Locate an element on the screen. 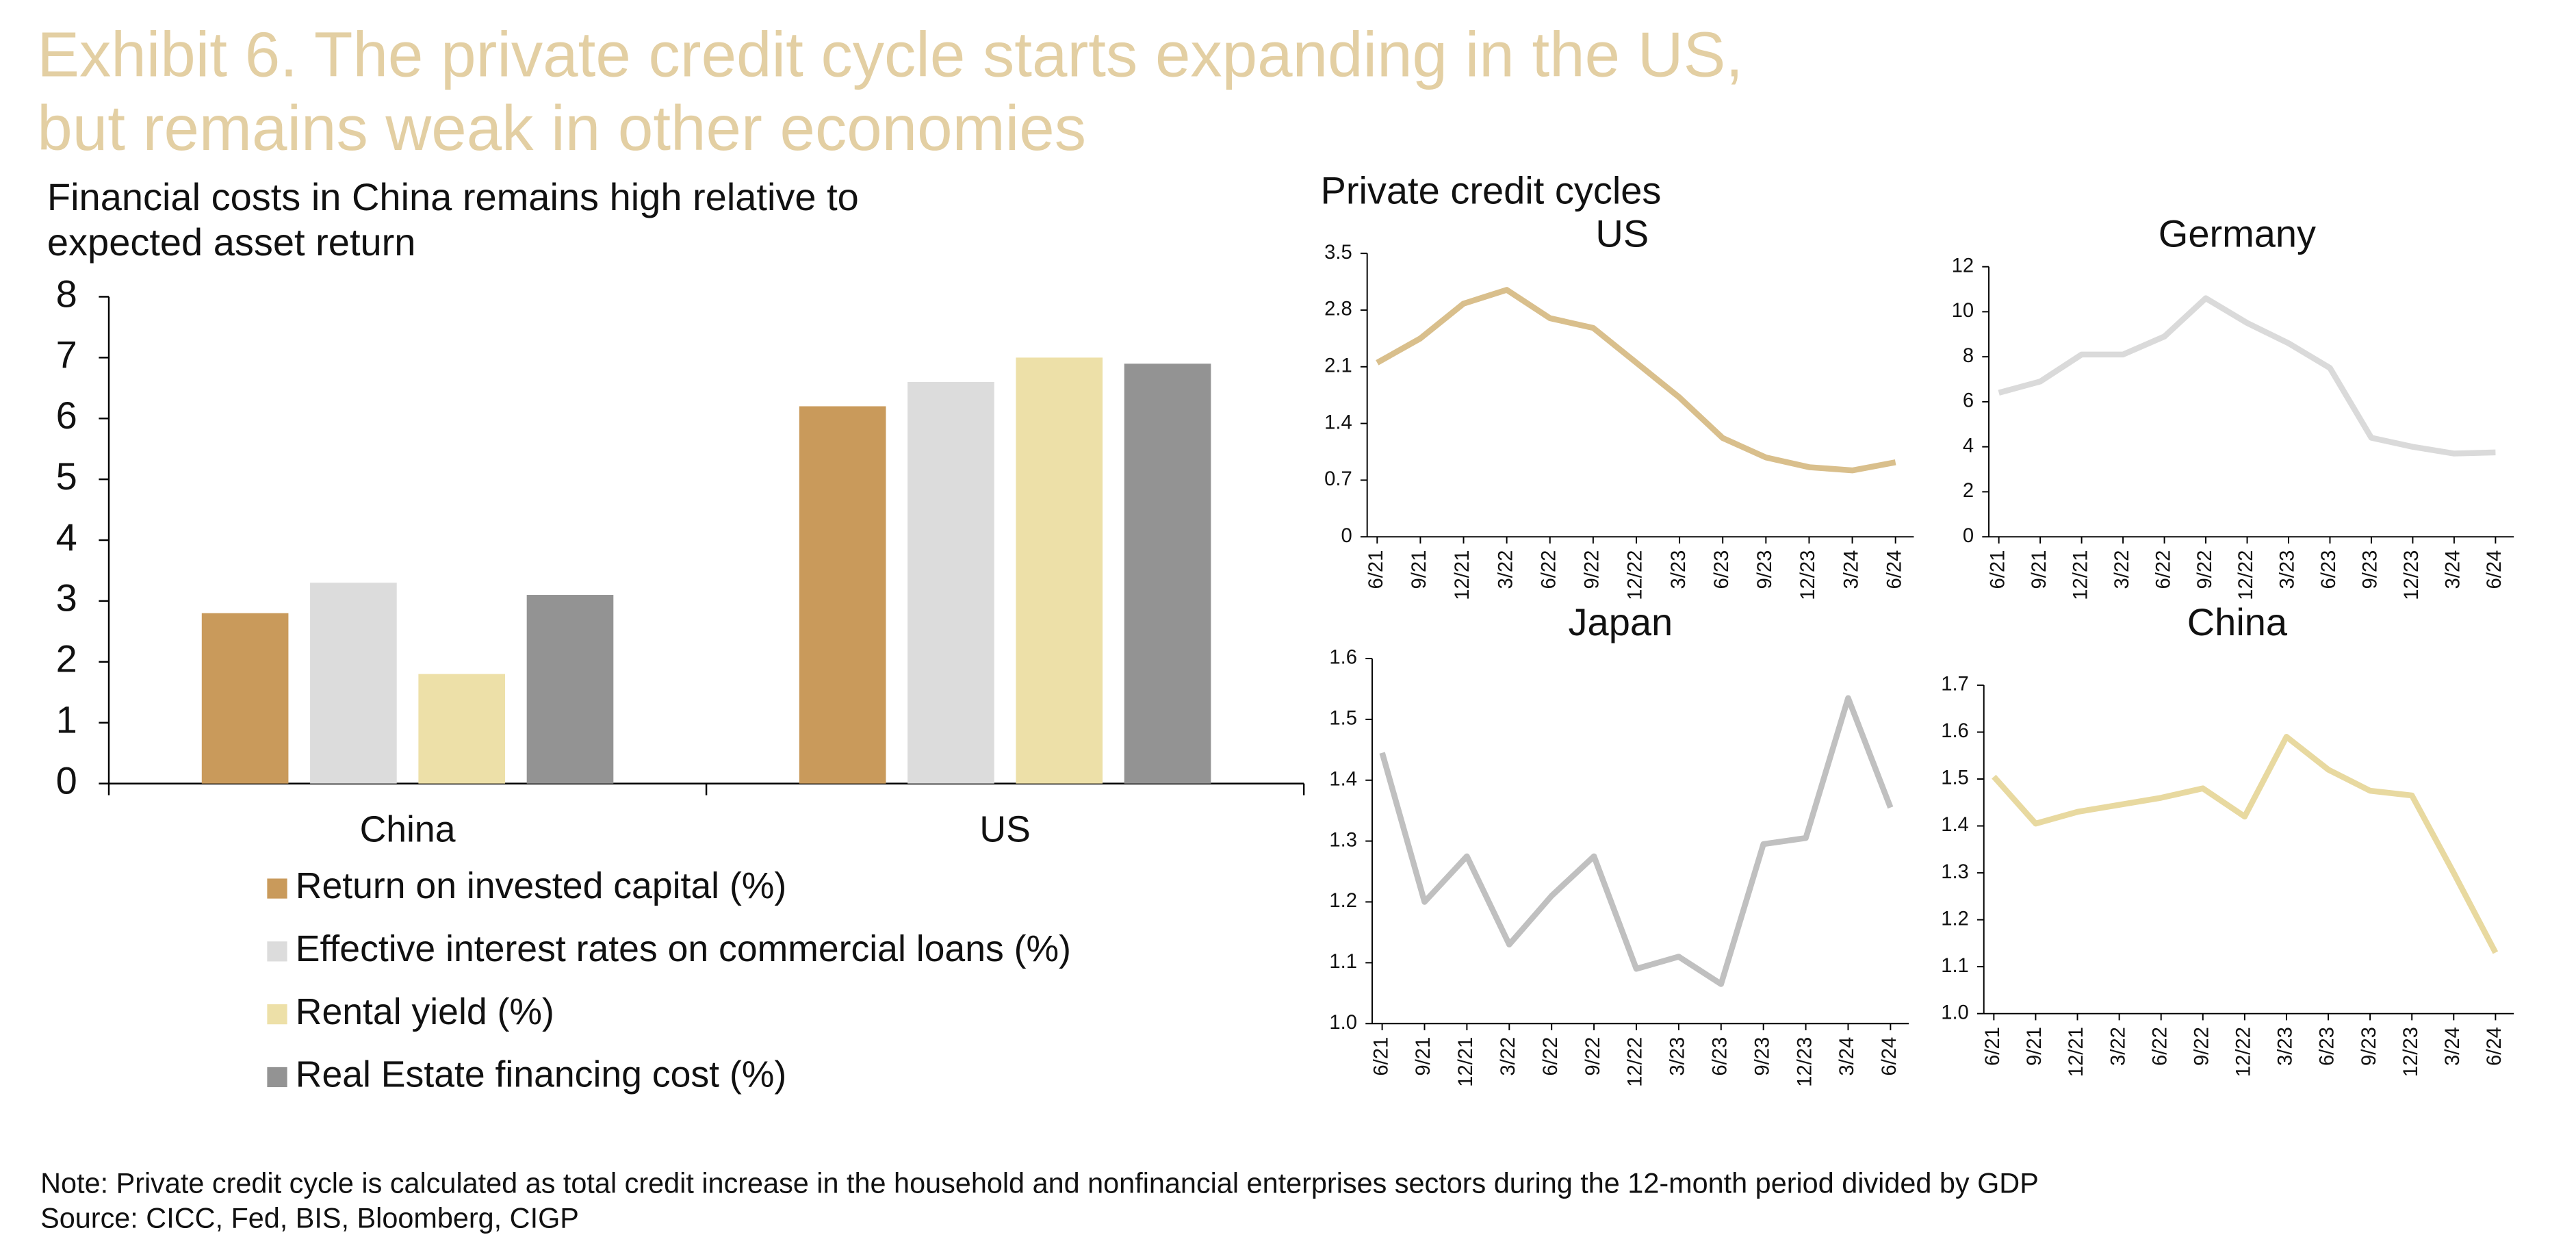  y-tick-label: 1.3 is located at coordinates (1955, 872).